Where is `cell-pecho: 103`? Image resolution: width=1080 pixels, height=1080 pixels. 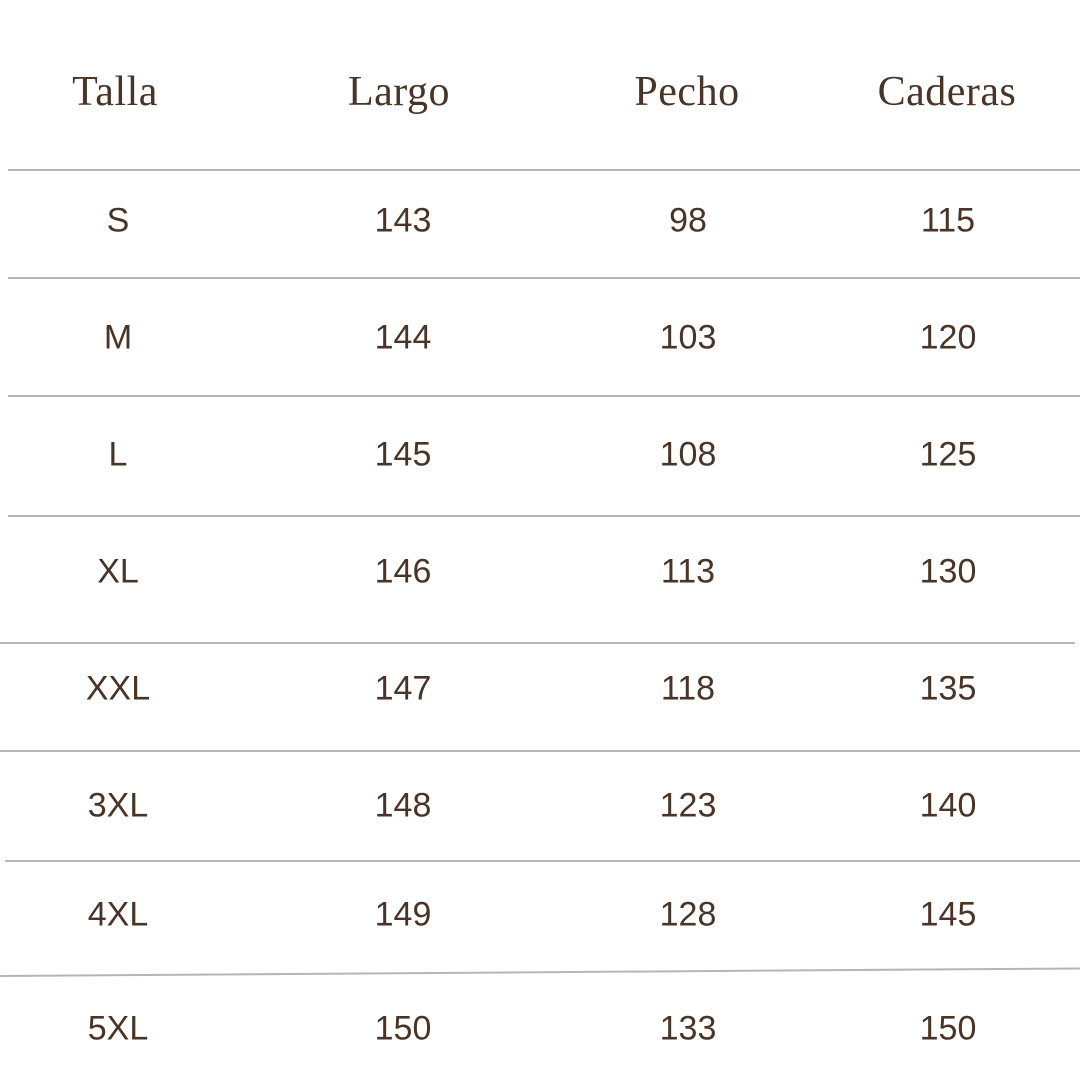 cell-pecho: 103 is located at coordinates (688, 337).